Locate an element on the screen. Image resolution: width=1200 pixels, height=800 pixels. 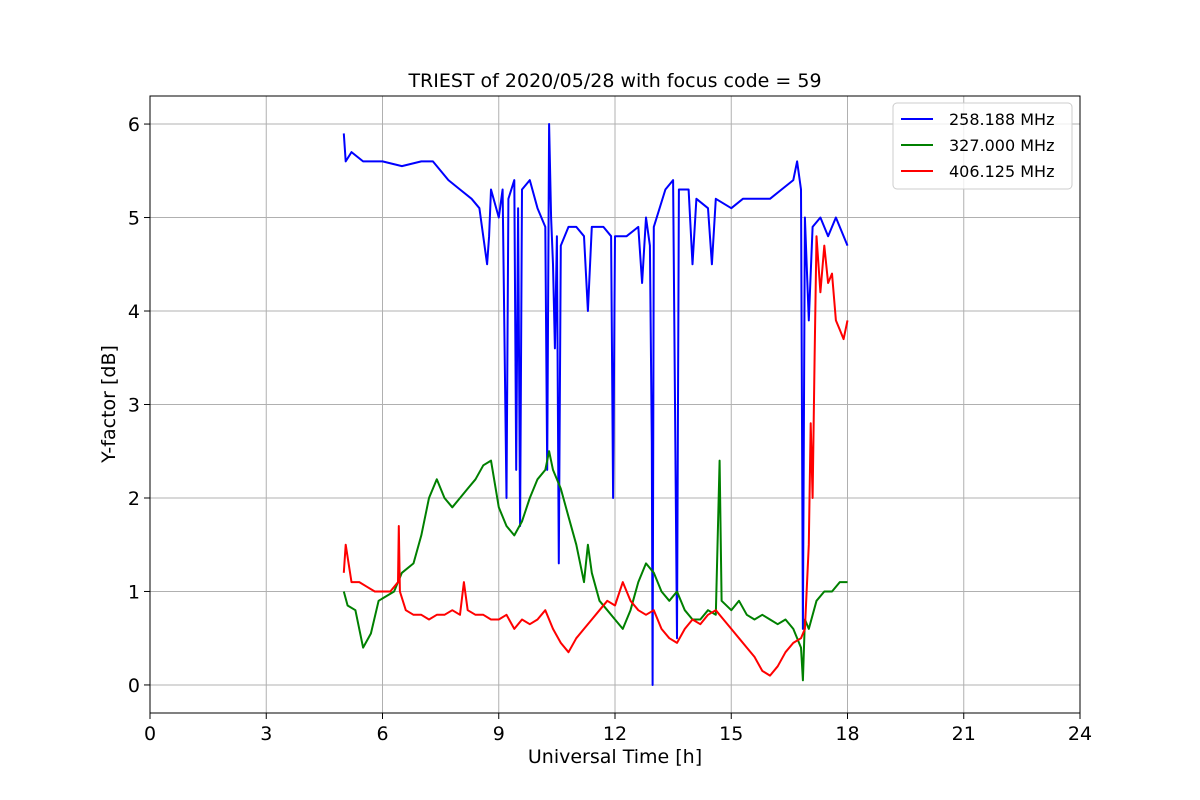
y-tick-label: 2 is located at coordinates (134, 499).